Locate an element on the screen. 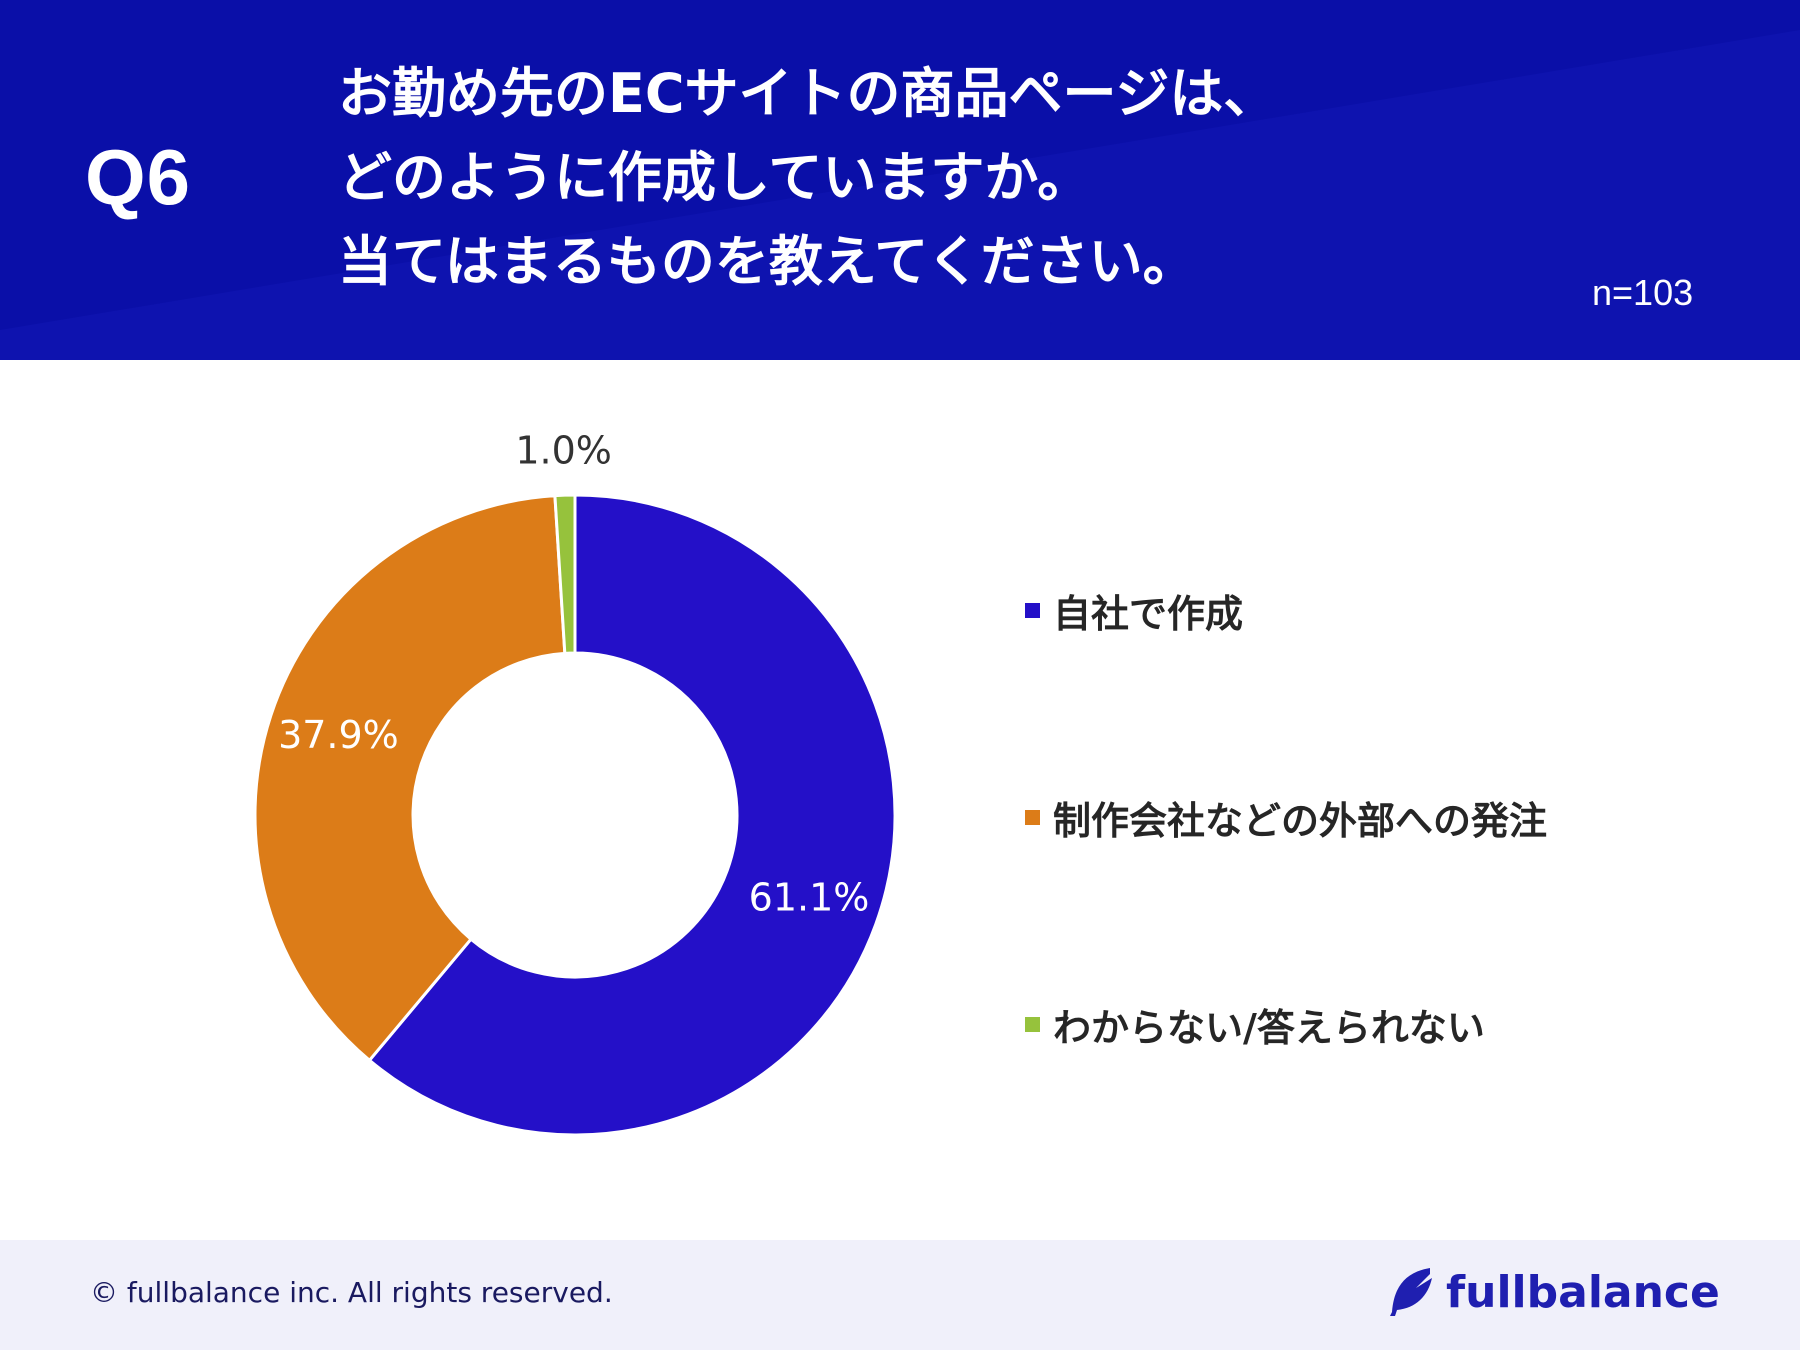 The image size is (1800, 1350). question-line-3: 当てはまるものを教えてください。 is located at coordinates (767, 261).